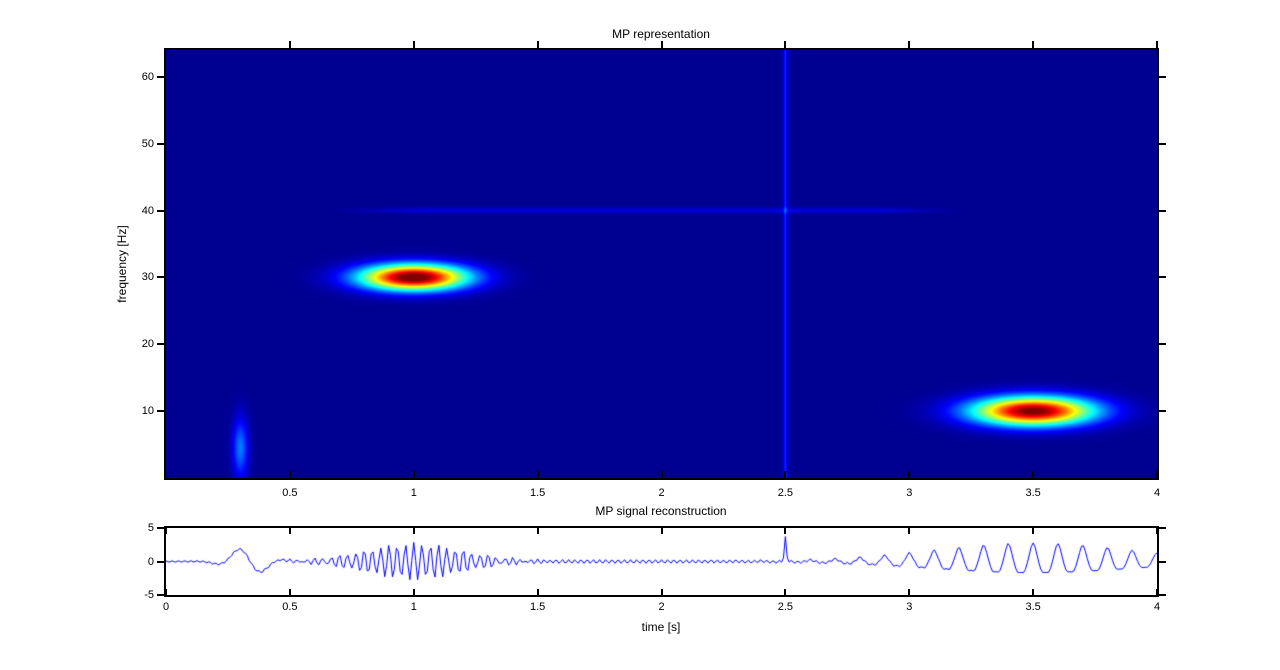 The image size is (1280, 670). What do you see at coordinates (166, 607) in the screenshot?
I see `x-tick-label: 0` at bounding box center [166, 607].